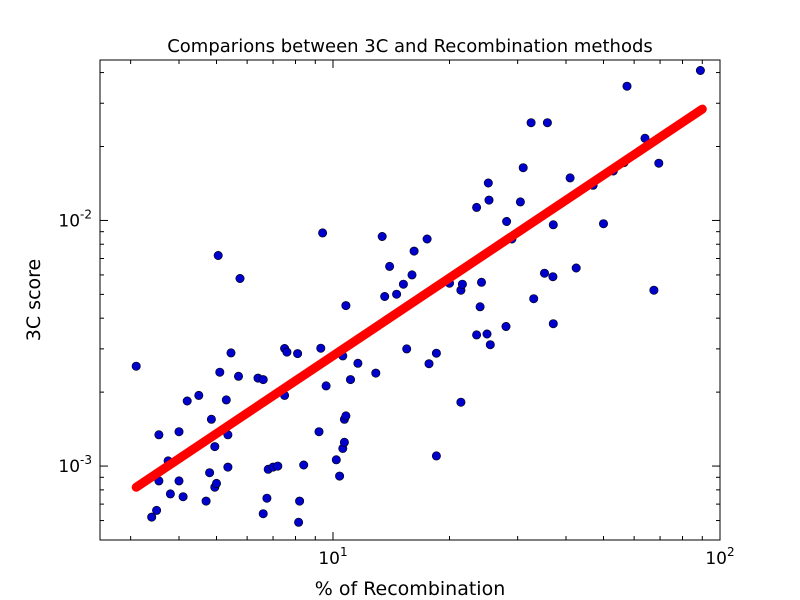  Describe the element at coordinates (34, 300) in the screenshot. I see `y-axis-label: 3C score` at that location.